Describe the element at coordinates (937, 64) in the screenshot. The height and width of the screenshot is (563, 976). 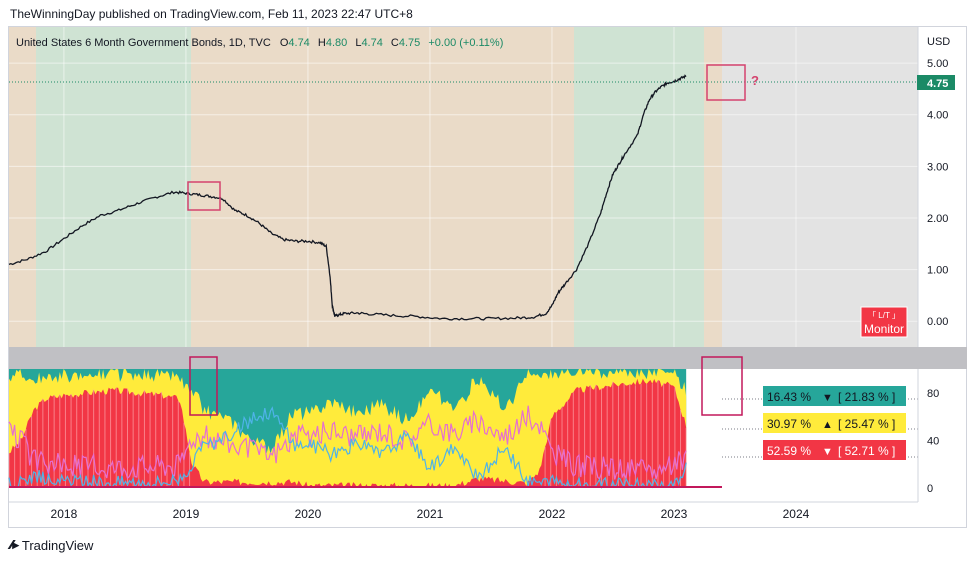
I see `price-tick-label: 5.00` at that location.